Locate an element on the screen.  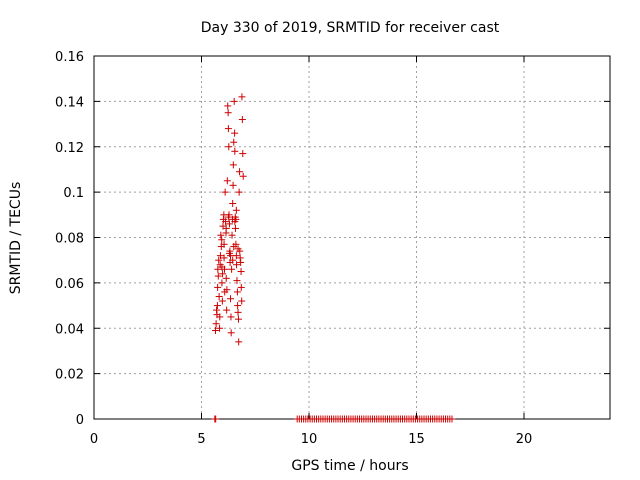
x-tick-labels: 0 5 10 15 20 is located at coordinates (311, 439).